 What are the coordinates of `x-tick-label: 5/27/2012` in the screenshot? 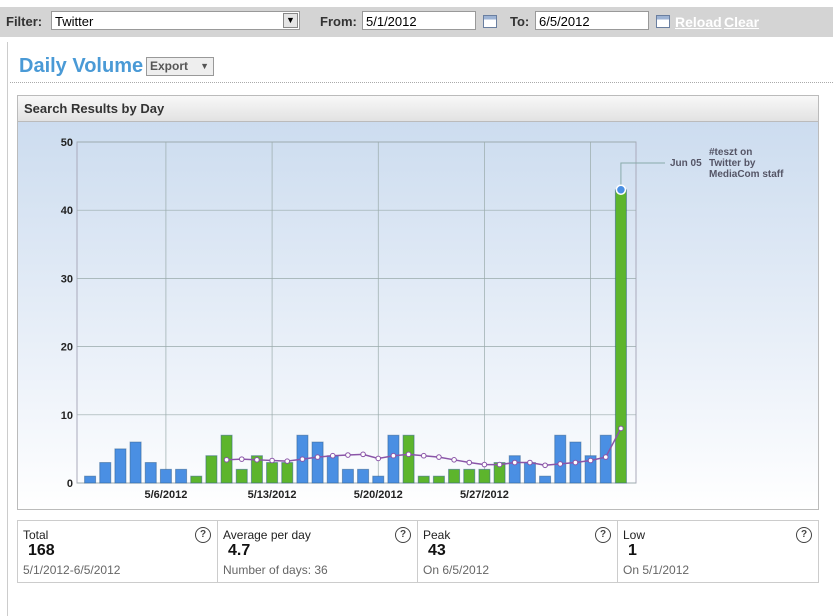 It's located at (484, 495).